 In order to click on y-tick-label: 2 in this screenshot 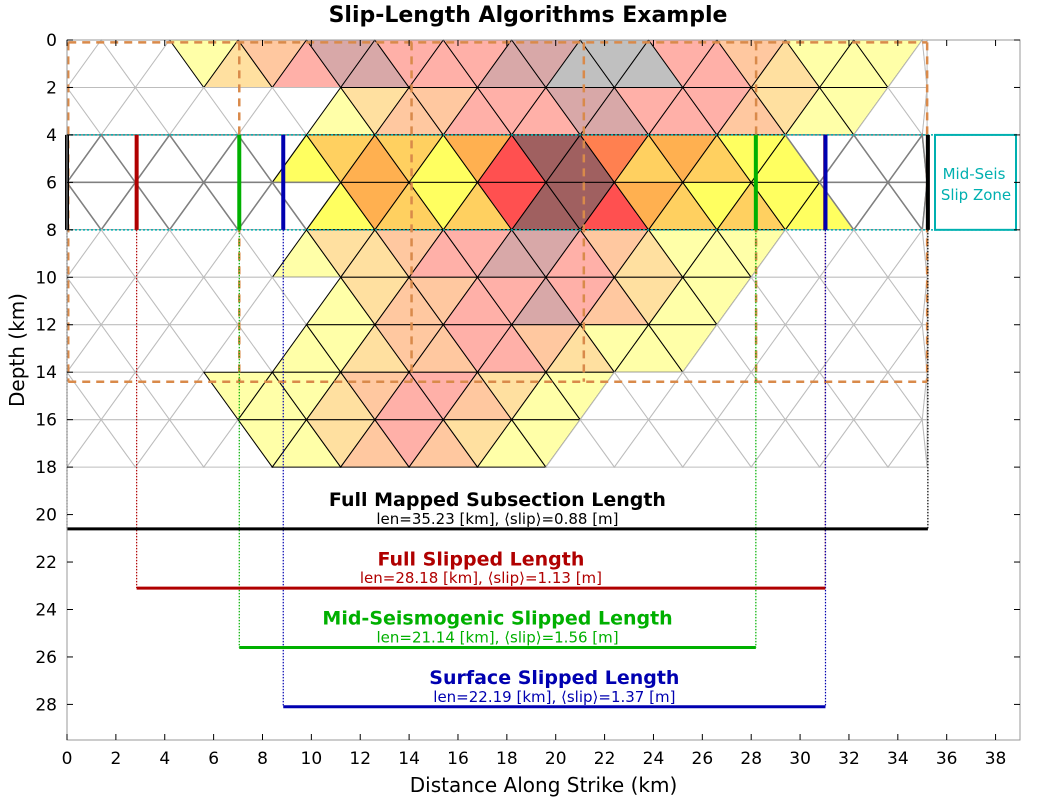, I will do `click(51, 88)`.